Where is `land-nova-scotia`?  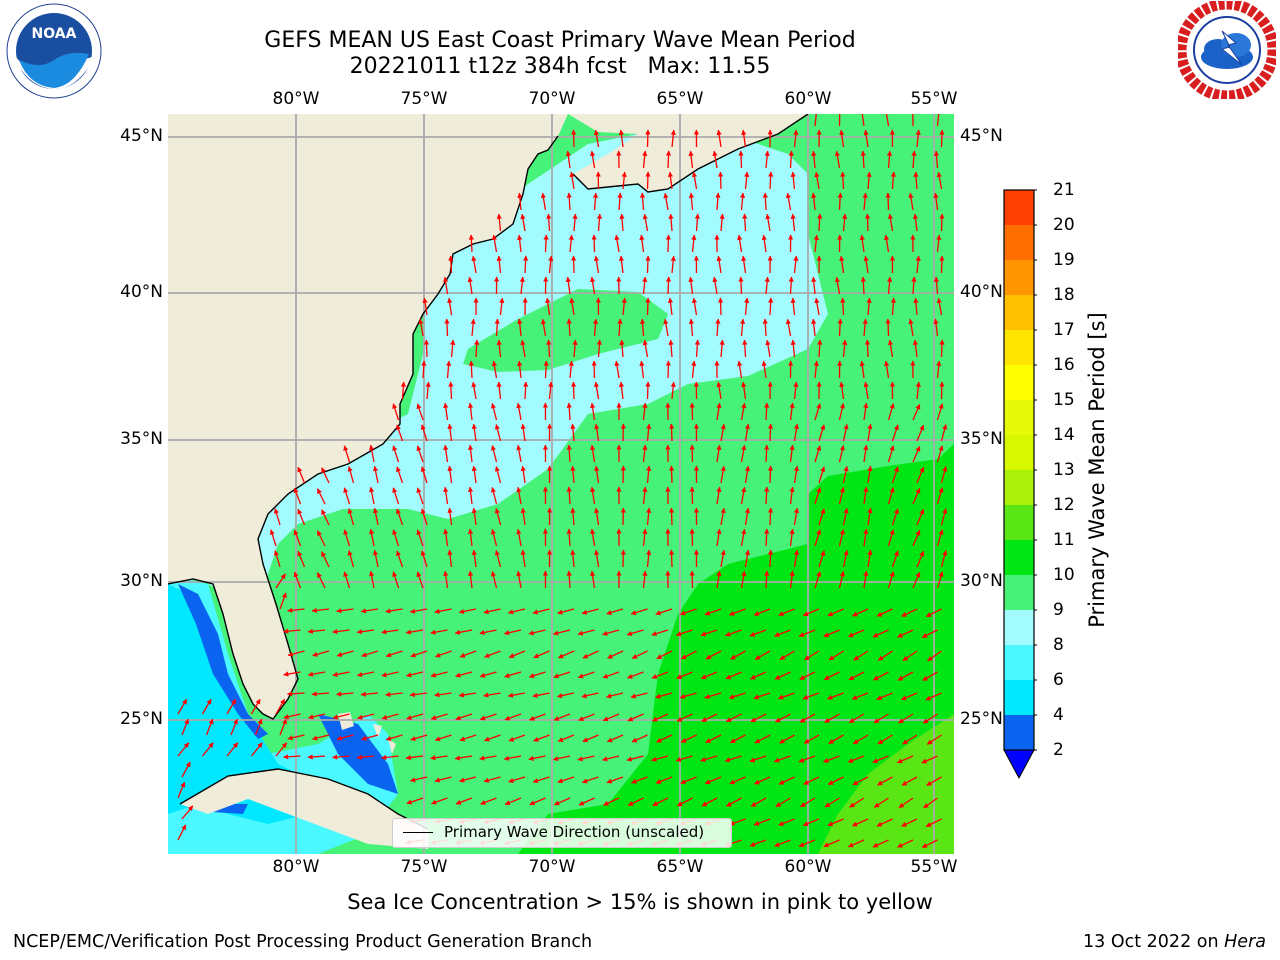
land-nova-scotia is located at coordinates (688, 153).